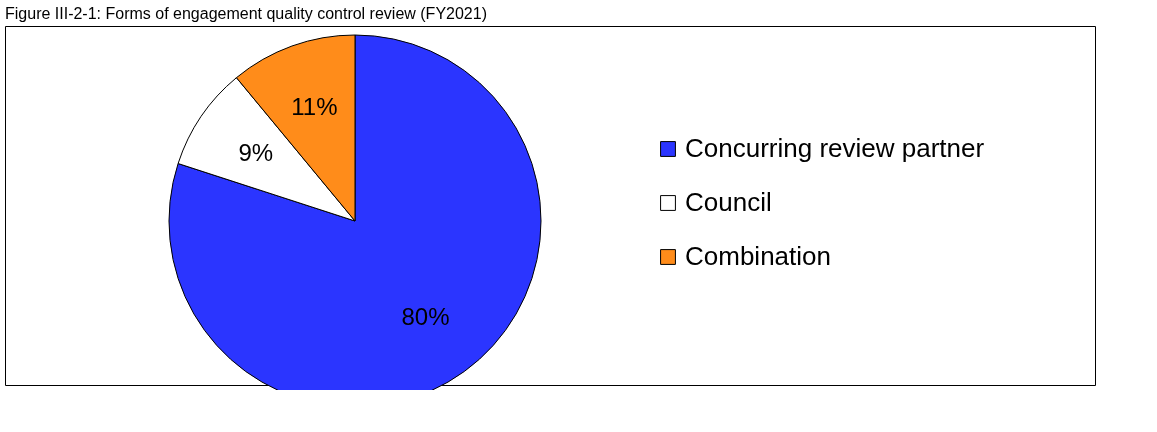  What do you see at coordinates (425, 317) in the screenshot?
I see `data-label: 80%` at bounding box center [425, 317].